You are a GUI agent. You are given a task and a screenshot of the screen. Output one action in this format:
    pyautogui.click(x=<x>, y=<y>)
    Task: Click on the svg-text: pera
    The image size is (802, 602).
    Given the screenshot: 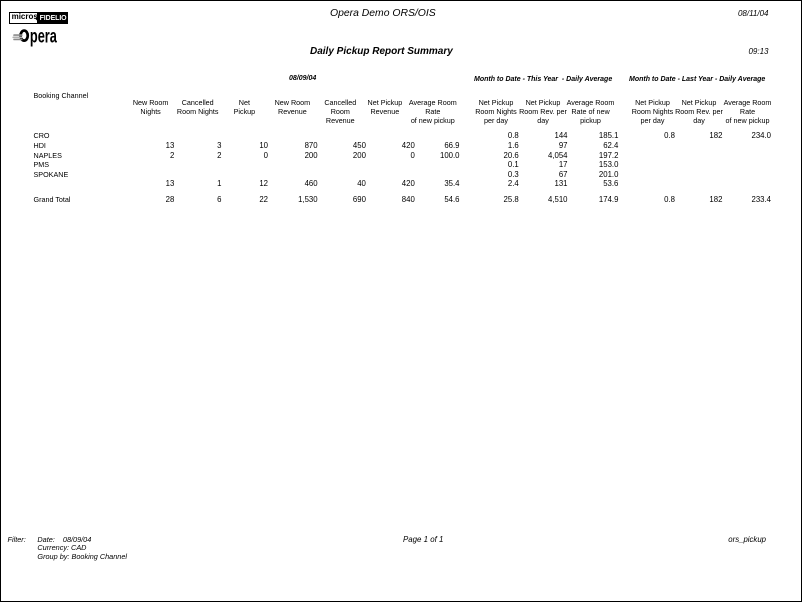 What is the action you would take?
    pyautogui.click(x=43, y=37)
    